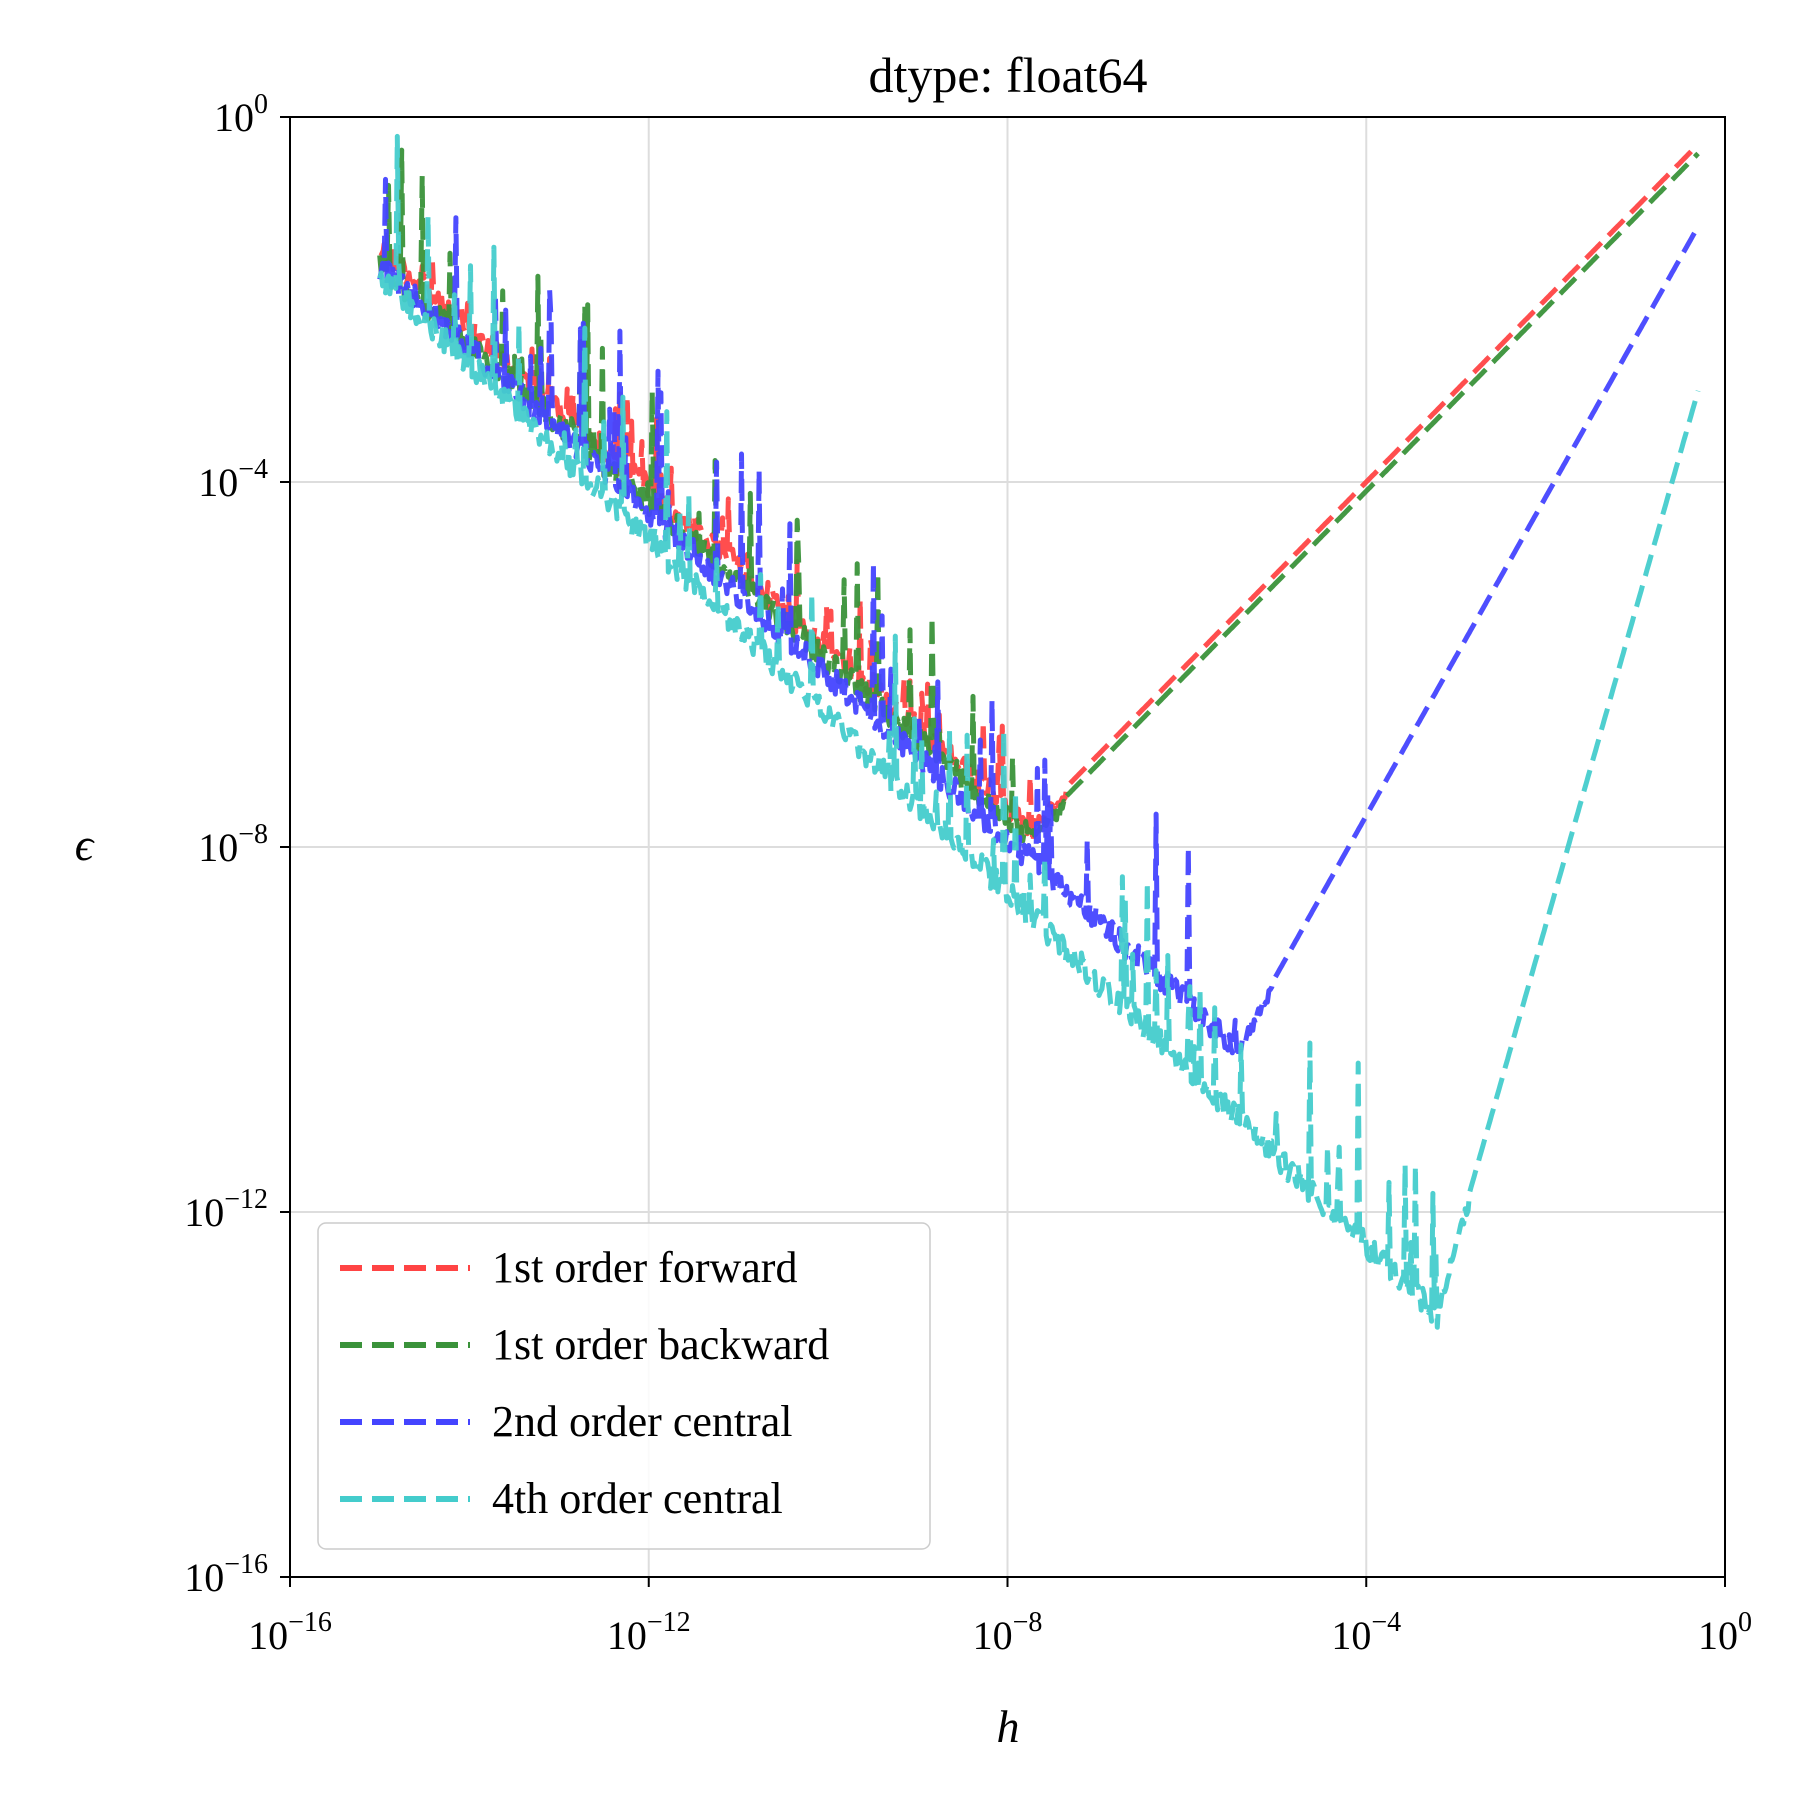 This screenshot has width=1800, height=1800. I want to click on y-tick-label: 10⁻¹², so click(226, 1209).